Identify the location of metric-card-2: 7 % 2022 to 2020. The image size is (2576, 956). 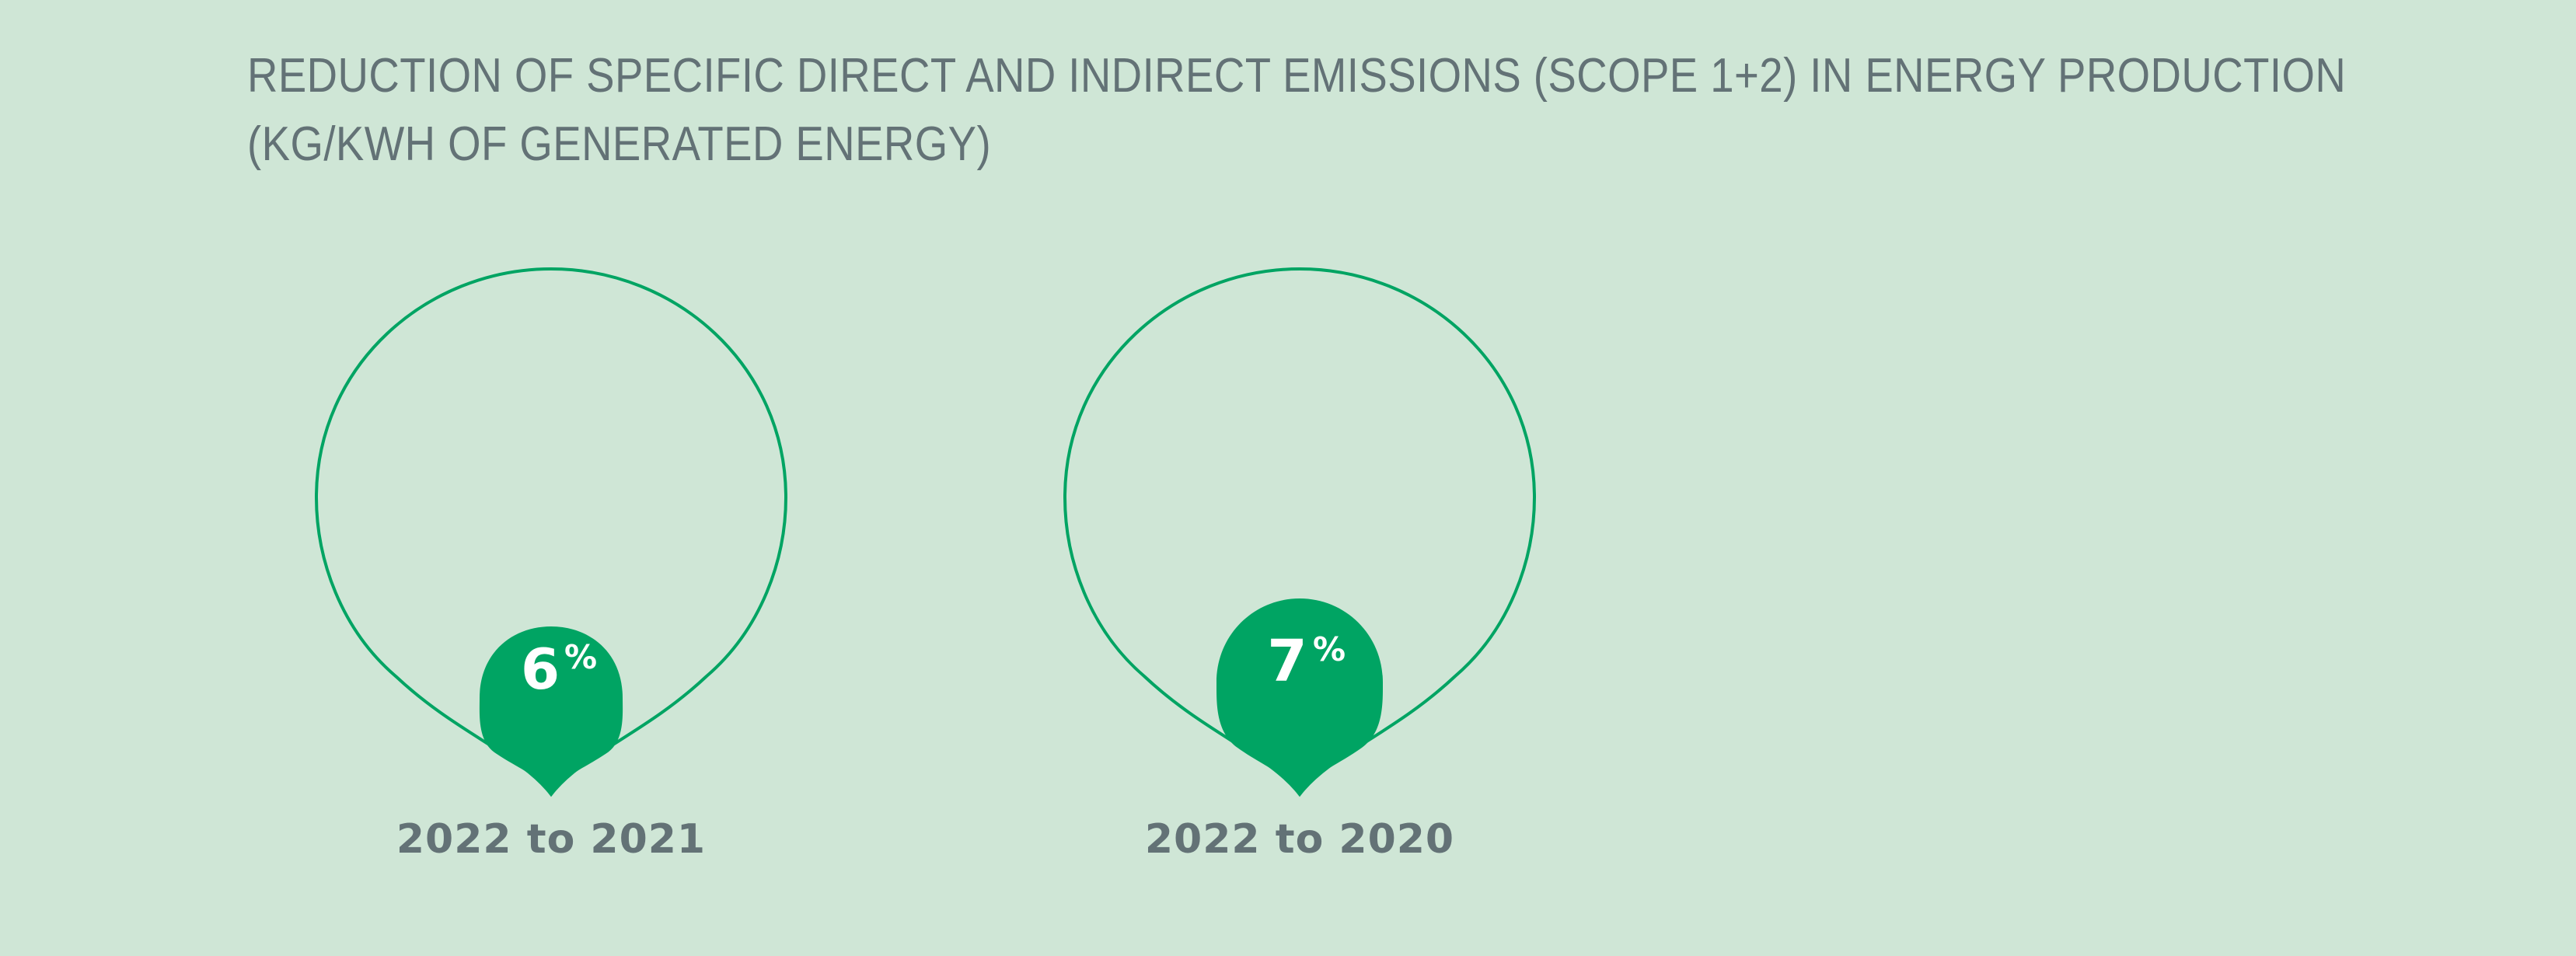
(1300, 567).